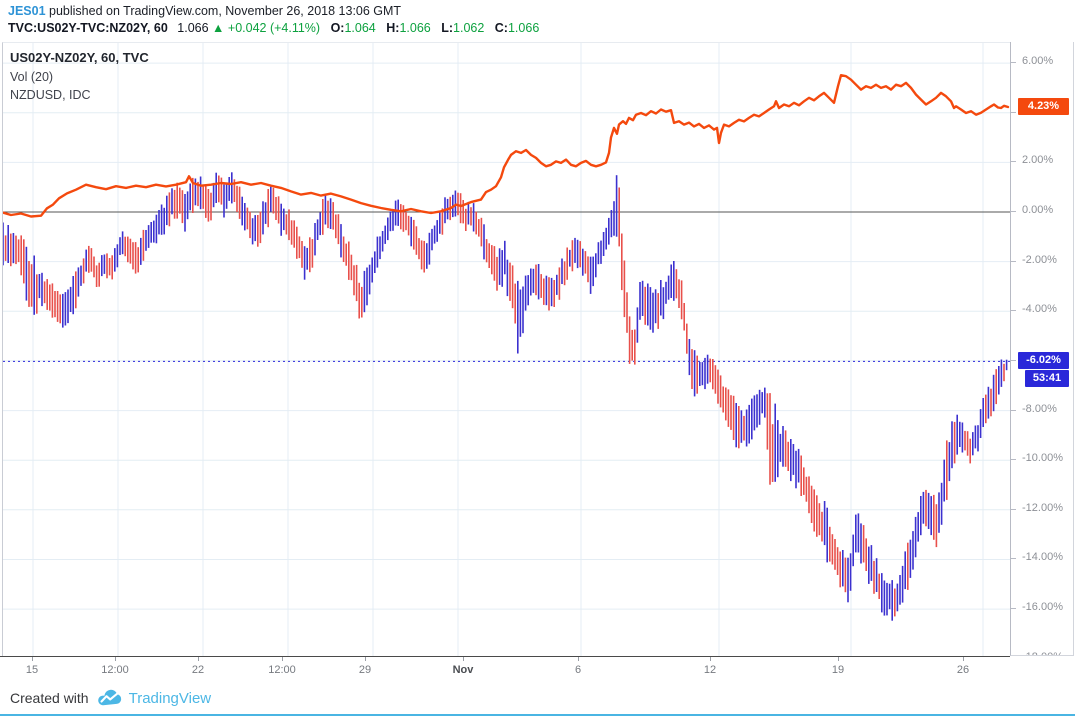  I want to click on tradingview-logo-icon, so click(110, 698).